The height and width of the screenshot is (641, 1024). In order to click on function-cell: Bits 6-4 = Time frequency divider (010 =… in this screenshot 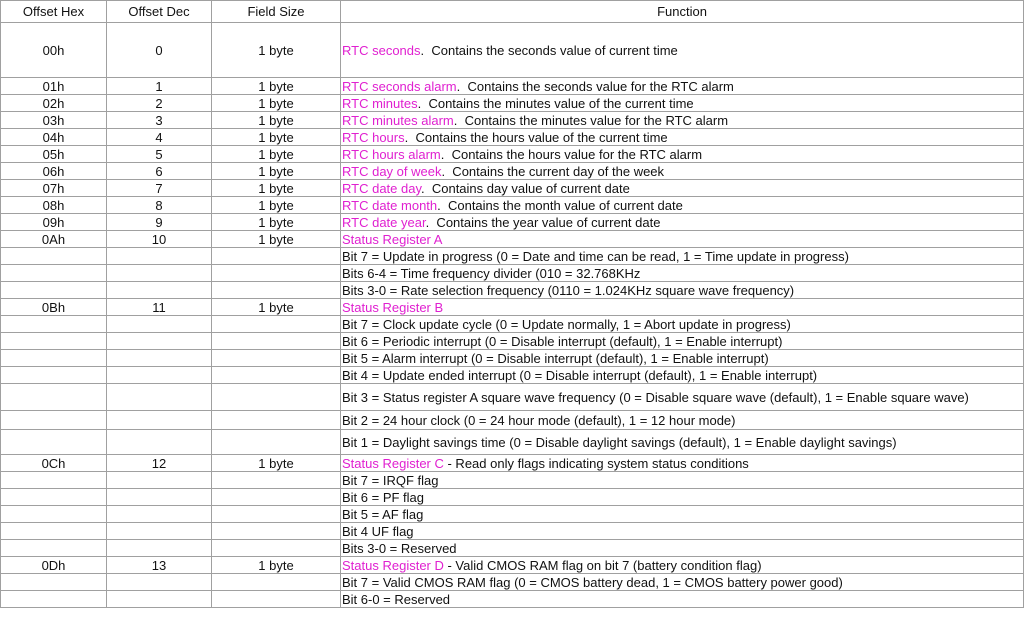, I will do `click(682, 273)`.